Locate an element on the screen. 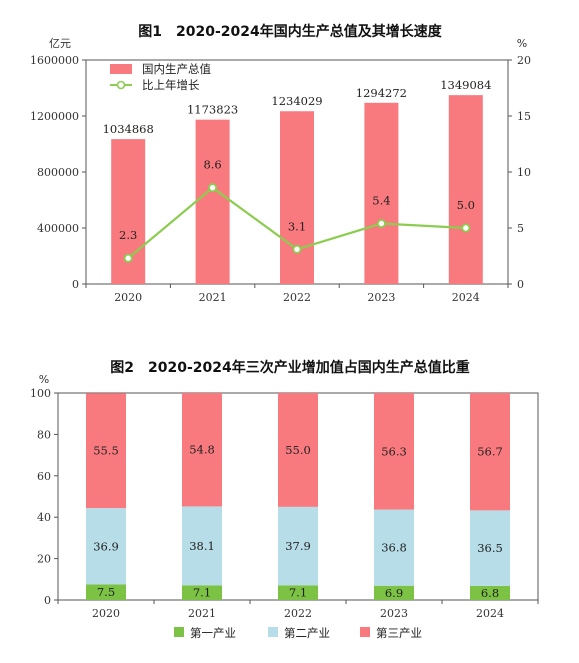 This screenshot has width=579, height=663. primary-industry-label: 6.9 is located at coordinates (394, 593).